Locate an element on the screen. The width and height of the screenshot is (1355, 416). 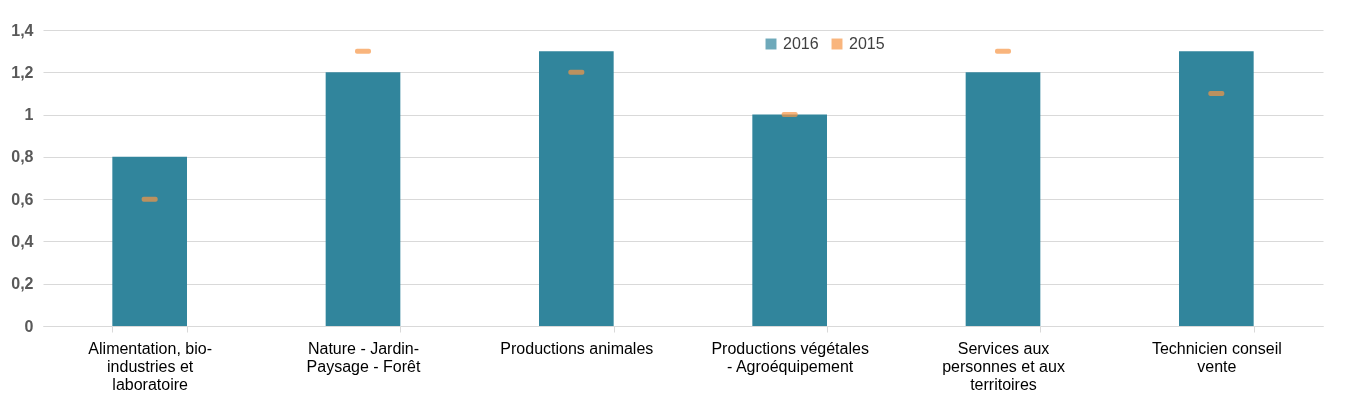
y-tick-label: 0,4 is located at coordinates (22, 241).